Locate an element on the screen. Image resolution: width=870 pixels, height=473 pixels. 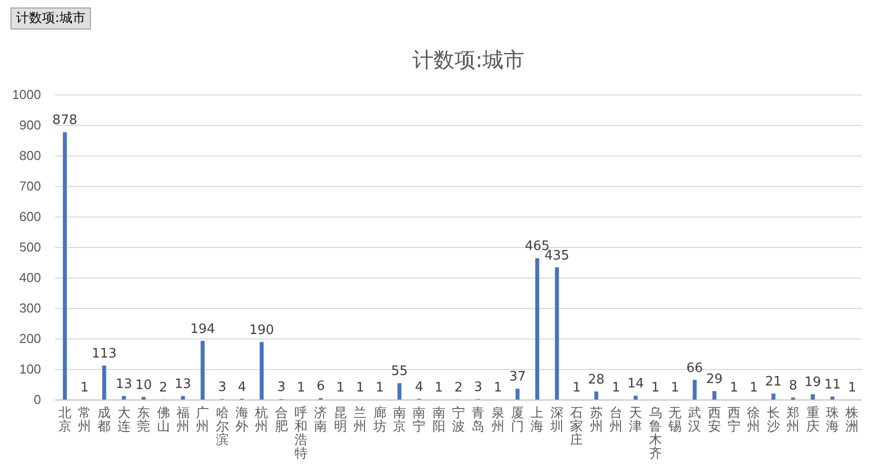
data-label: 113 is located at coordinates (104, 354).